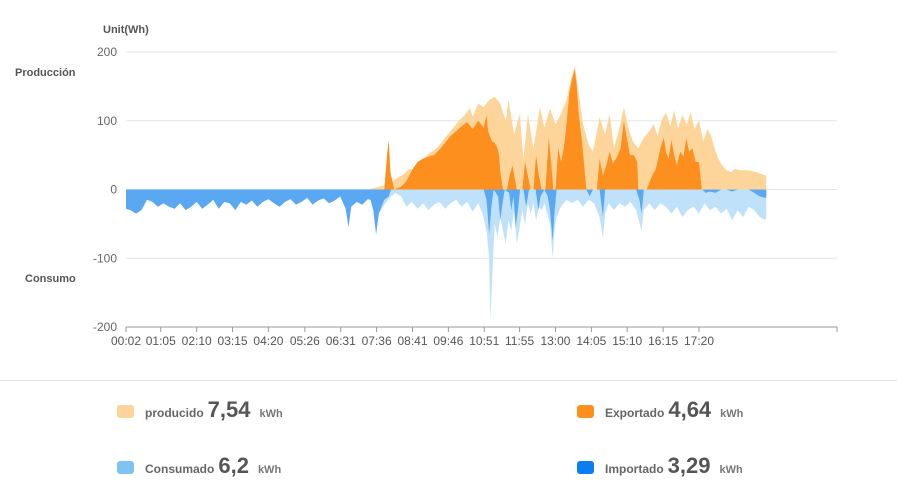 The height and width of the screenshot is (484, 897). What do you see at coordinates (197, 341) in the screenshot?
I see `x-tick-label: 02:10` at bounding box center [197, 341].